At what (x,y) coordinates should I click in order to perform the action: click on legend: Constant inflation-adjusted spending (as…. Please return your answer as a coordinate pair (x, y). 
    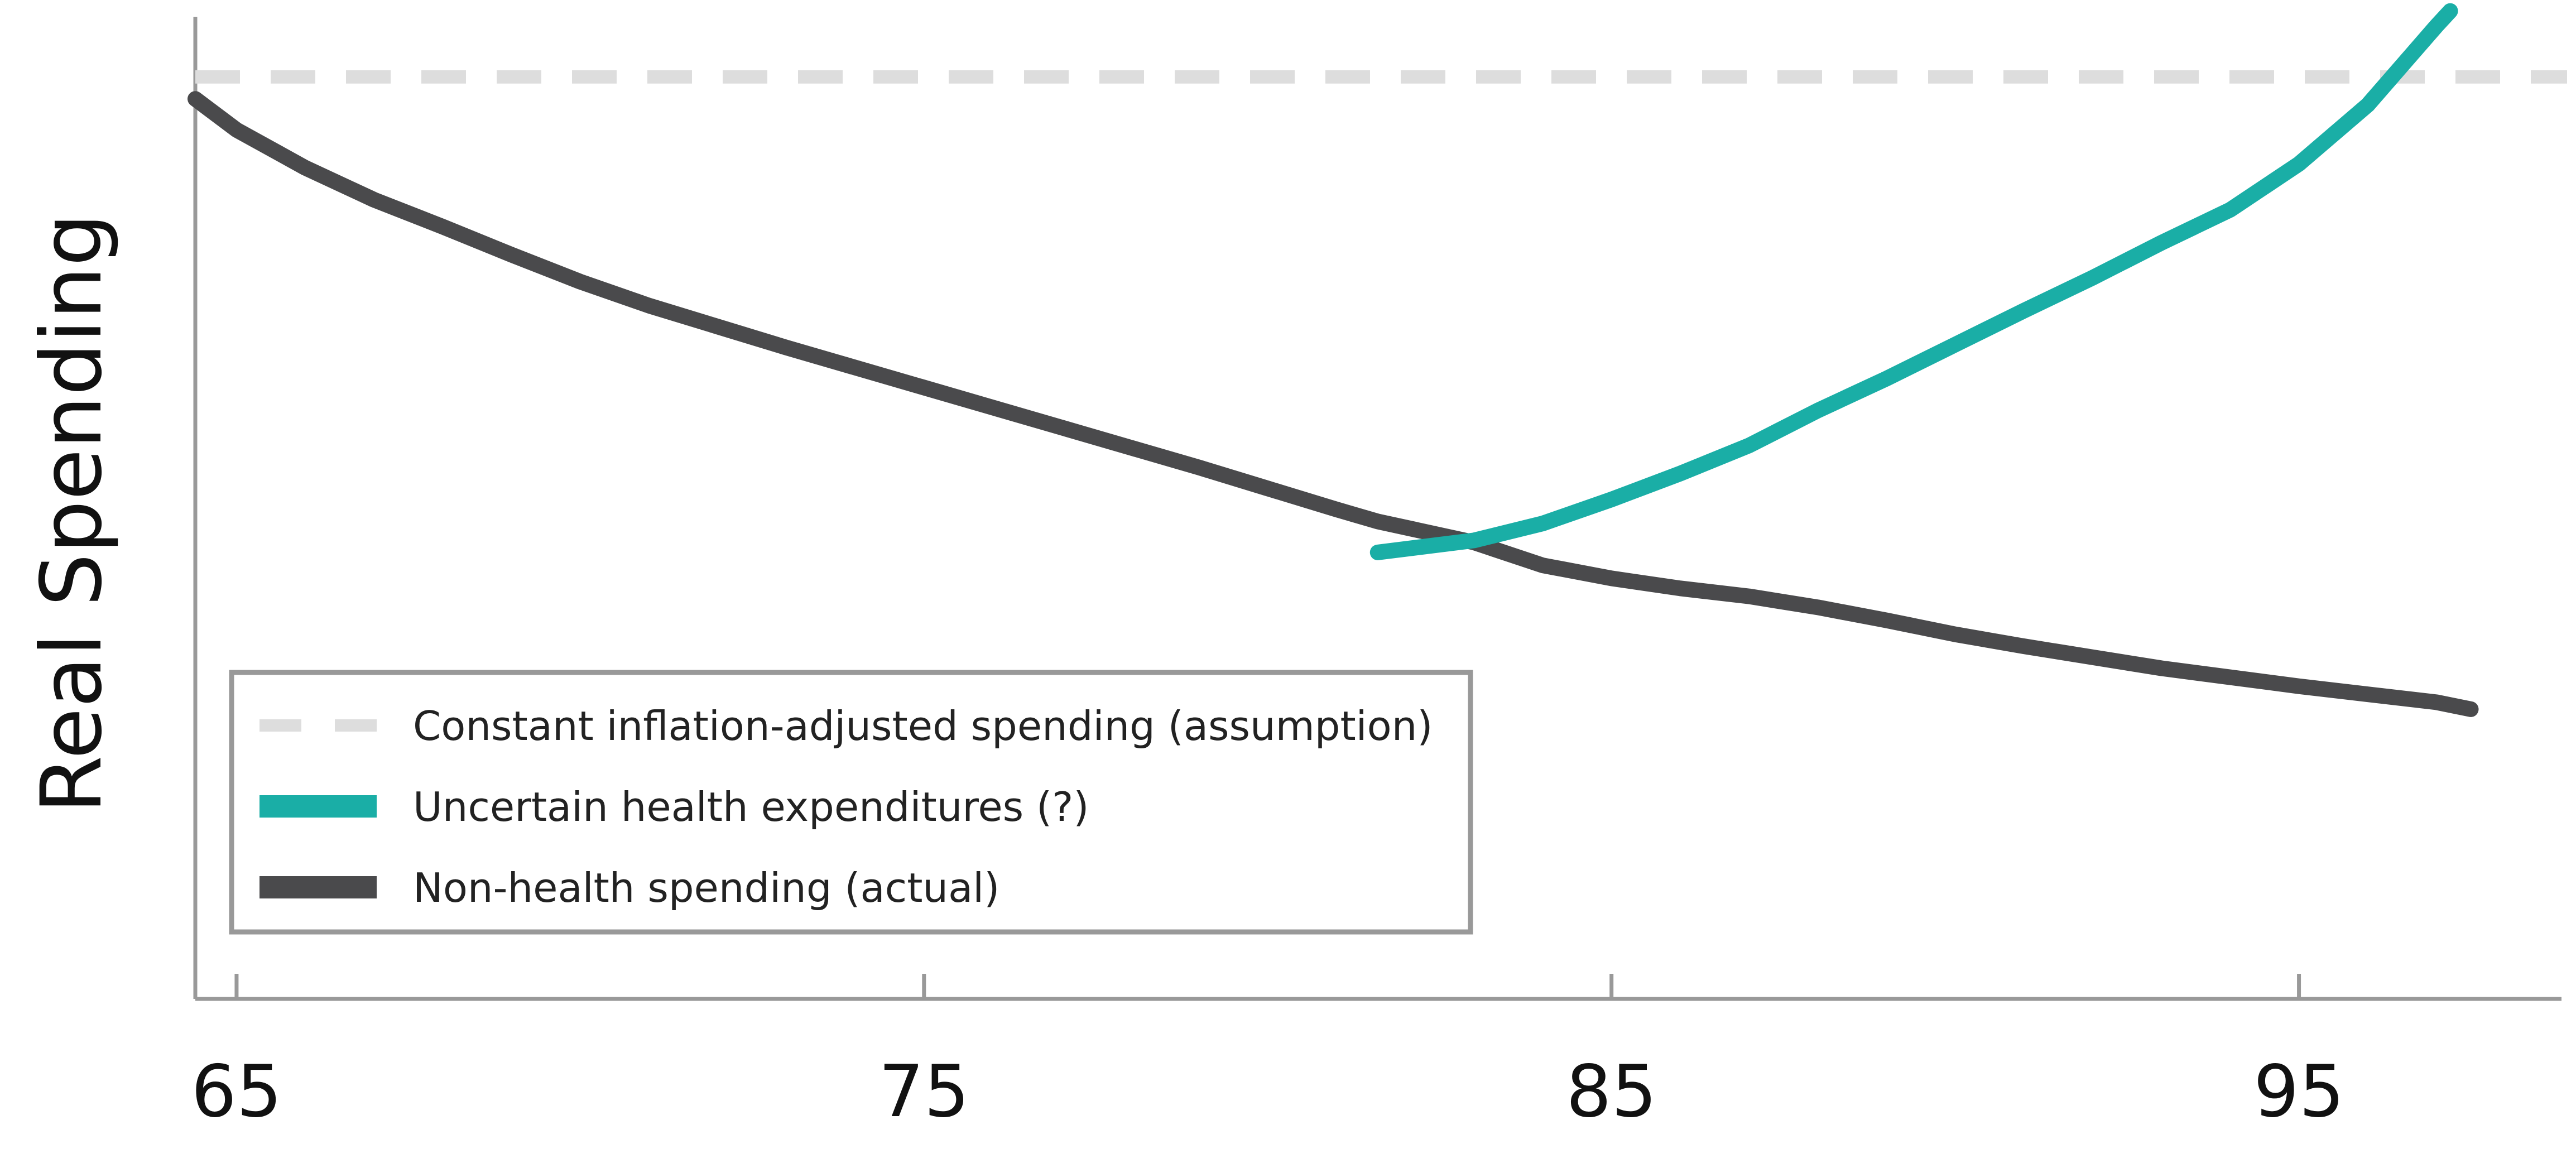
    Looking at the image, I should click on (851, 802).